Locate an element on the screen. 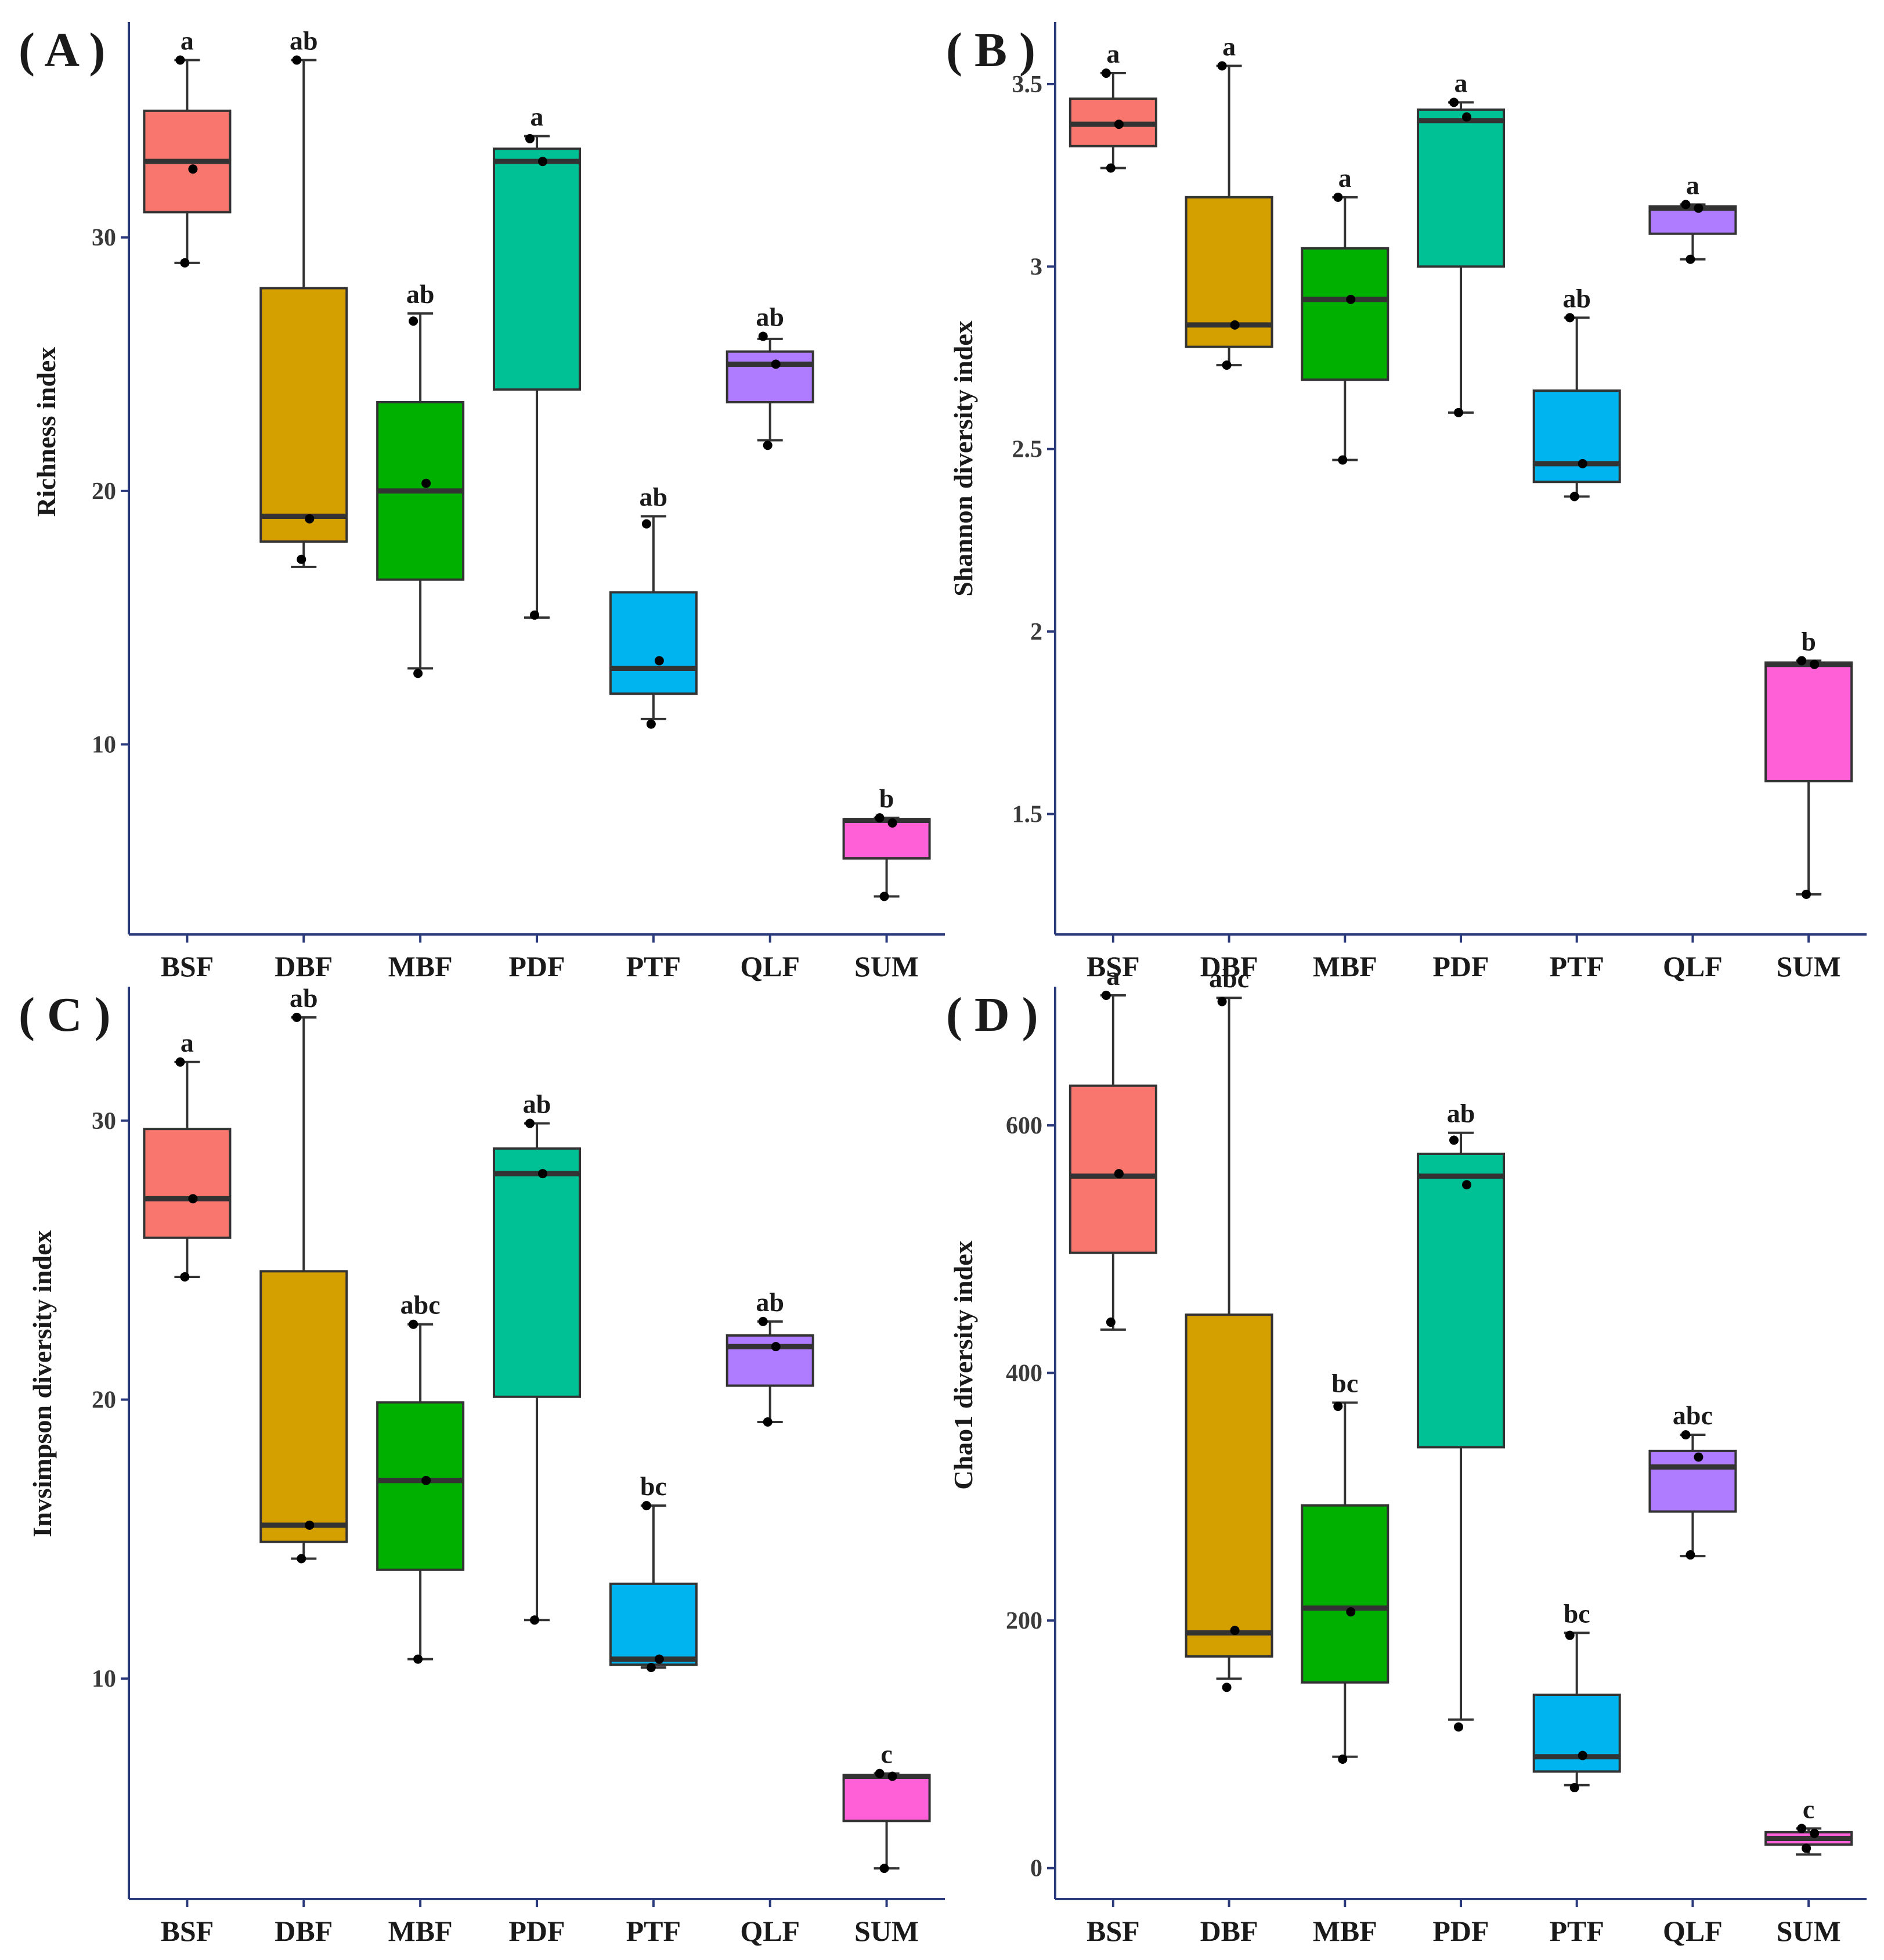 The height and width of the screenshot is (1960, 1884). y-tick-label: 3 is located at coordinates (1036, 267).